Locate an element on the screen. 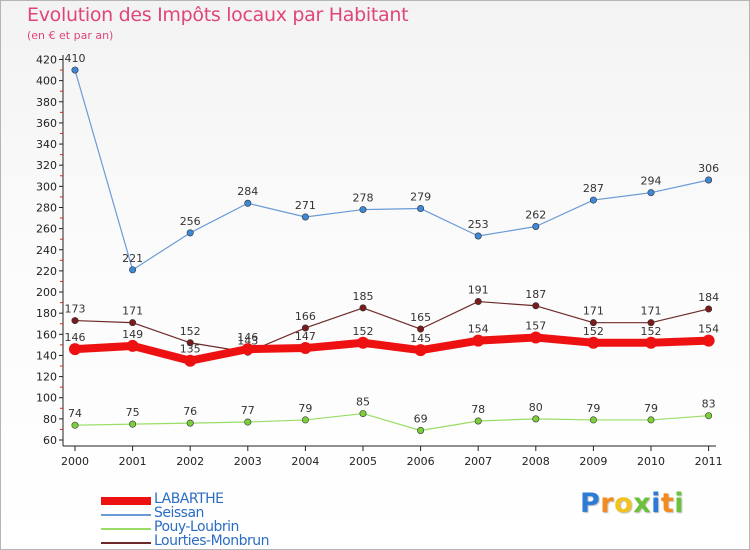  y-tick-label: 80 is located at coordinates (50, 419).